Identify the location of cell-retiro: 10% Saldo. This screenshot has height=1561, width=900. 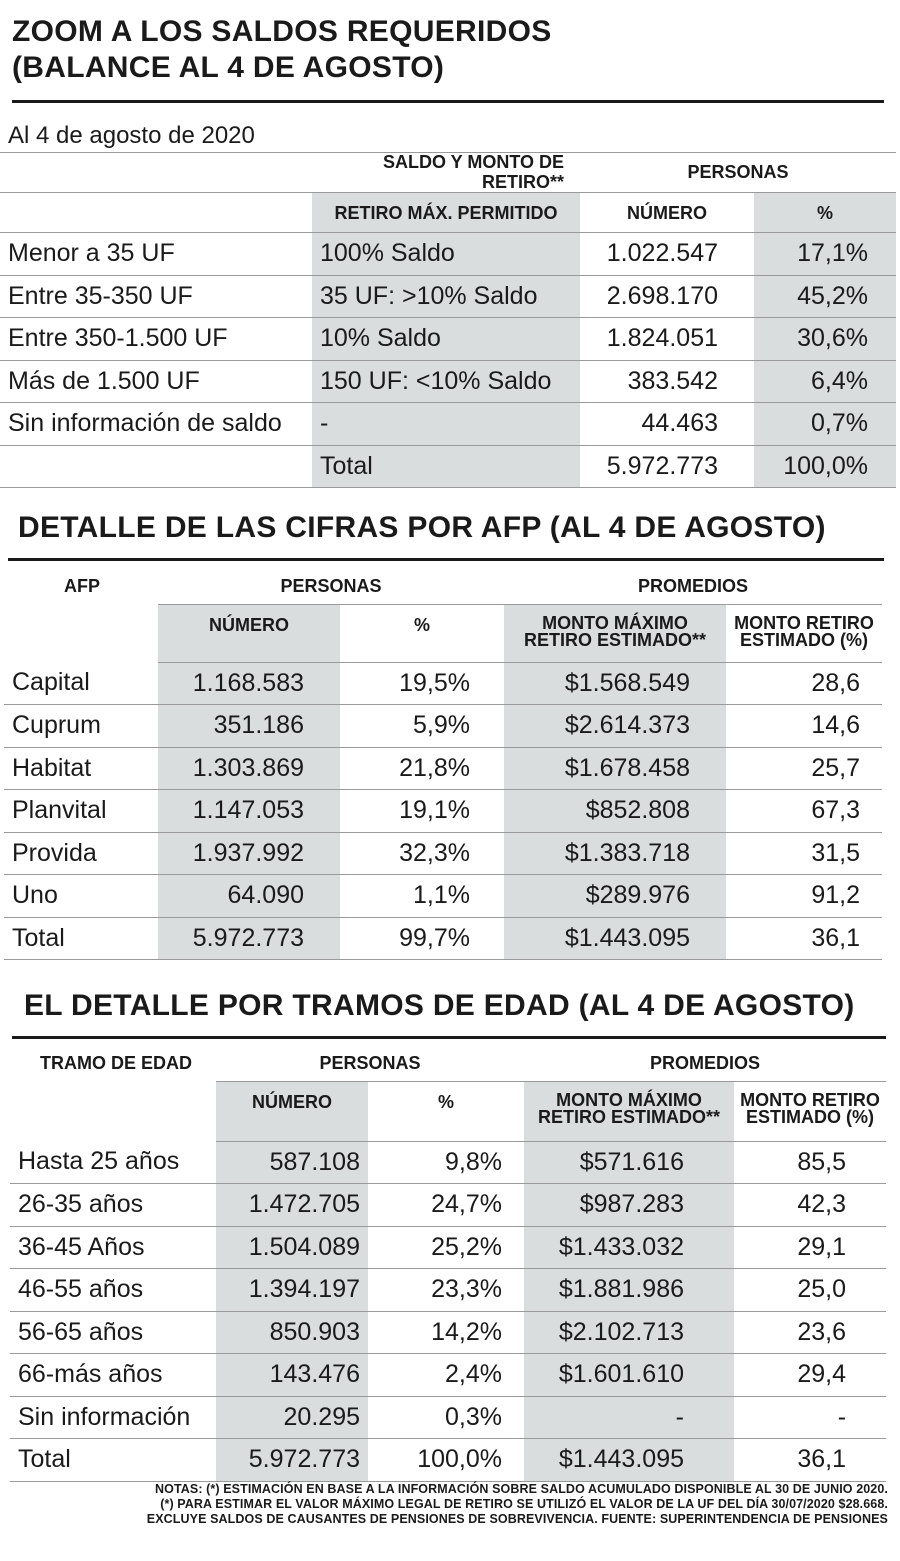
(446, 339).